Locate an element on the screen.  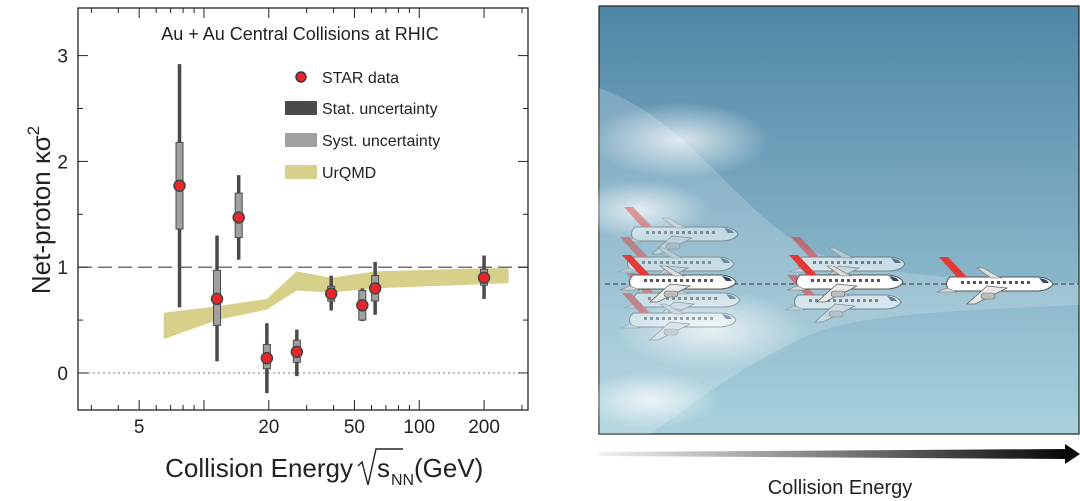
y-tick-label: 1 is located at coordinates (62, 268).